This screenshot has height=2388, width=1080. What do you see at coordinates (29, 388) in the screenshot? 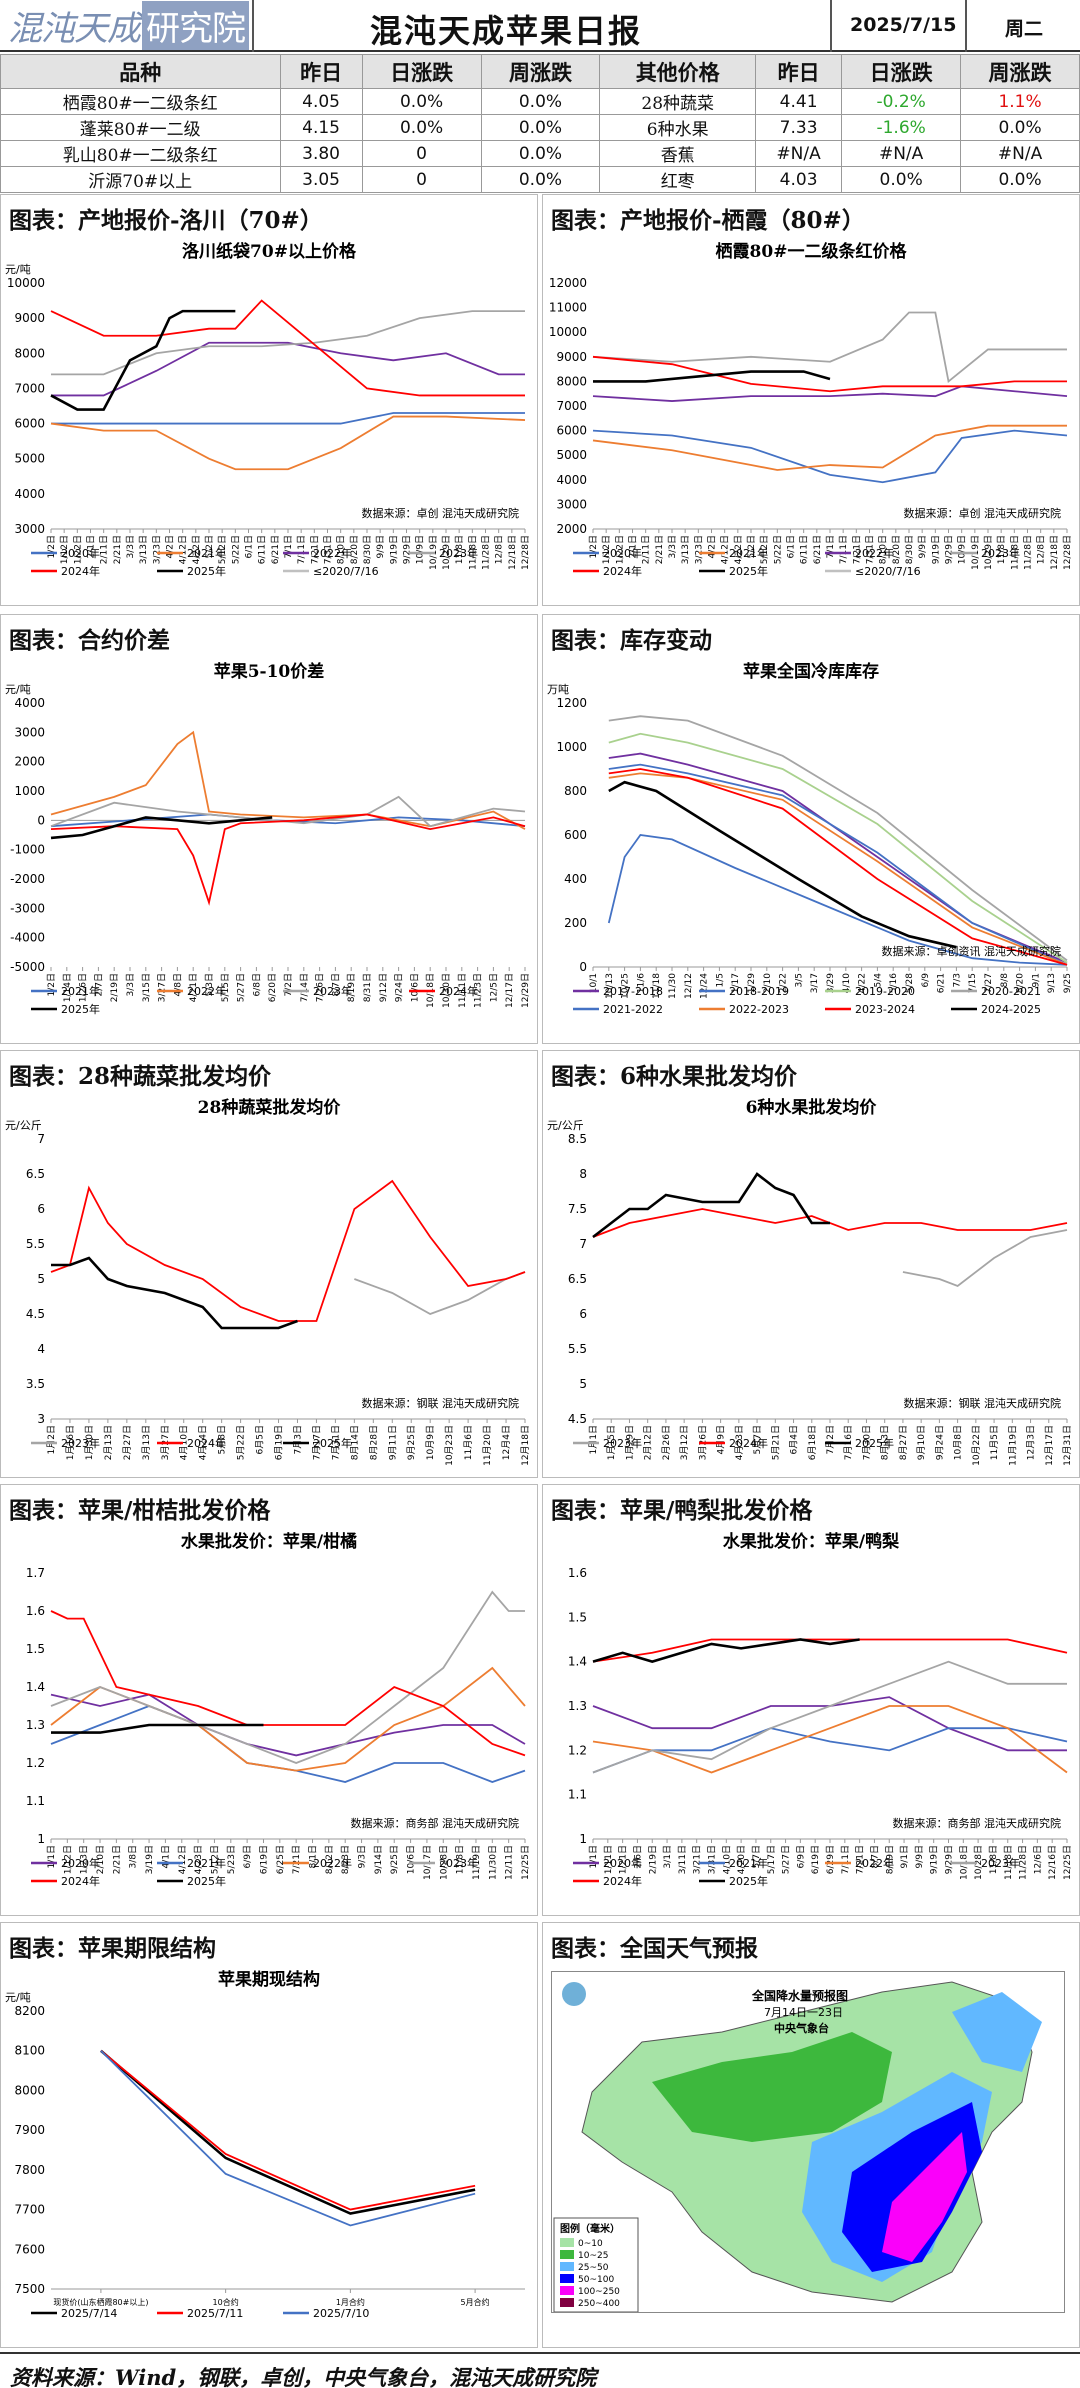
I see `y-tick-label: 7000` at bounding box center [29, 388].